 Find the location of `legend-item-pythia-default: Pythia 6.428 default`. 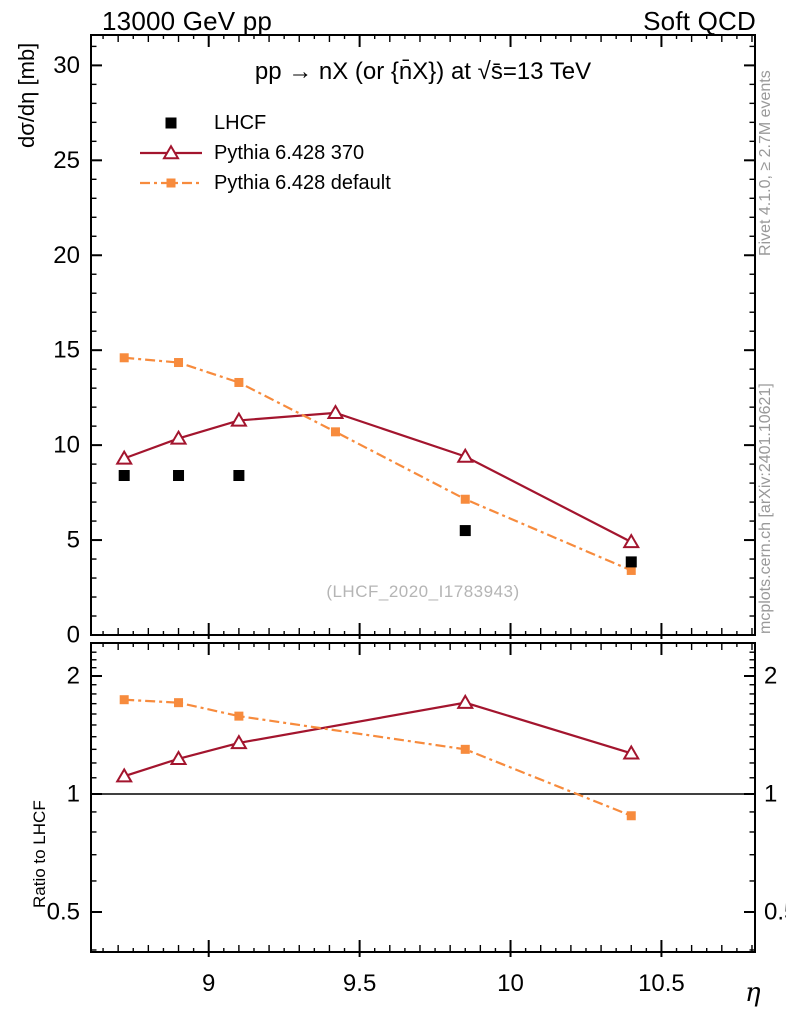

legend-item-pythia-default: Pythia 6.428 default is located at coordinates (264, 183).